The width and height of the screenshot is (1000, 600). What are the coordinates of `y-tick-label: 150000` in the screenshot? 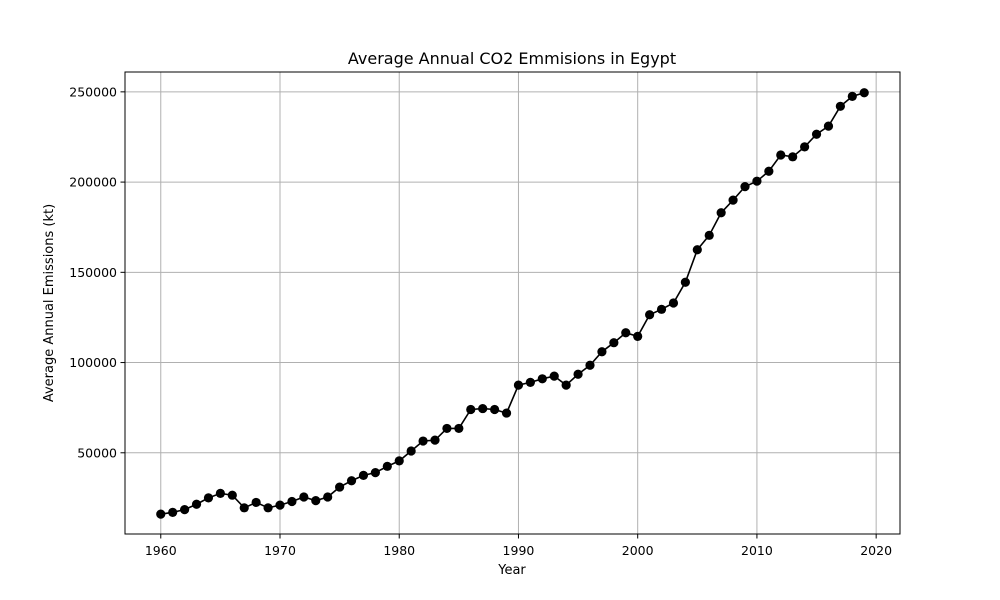 It's located at (93, 272).